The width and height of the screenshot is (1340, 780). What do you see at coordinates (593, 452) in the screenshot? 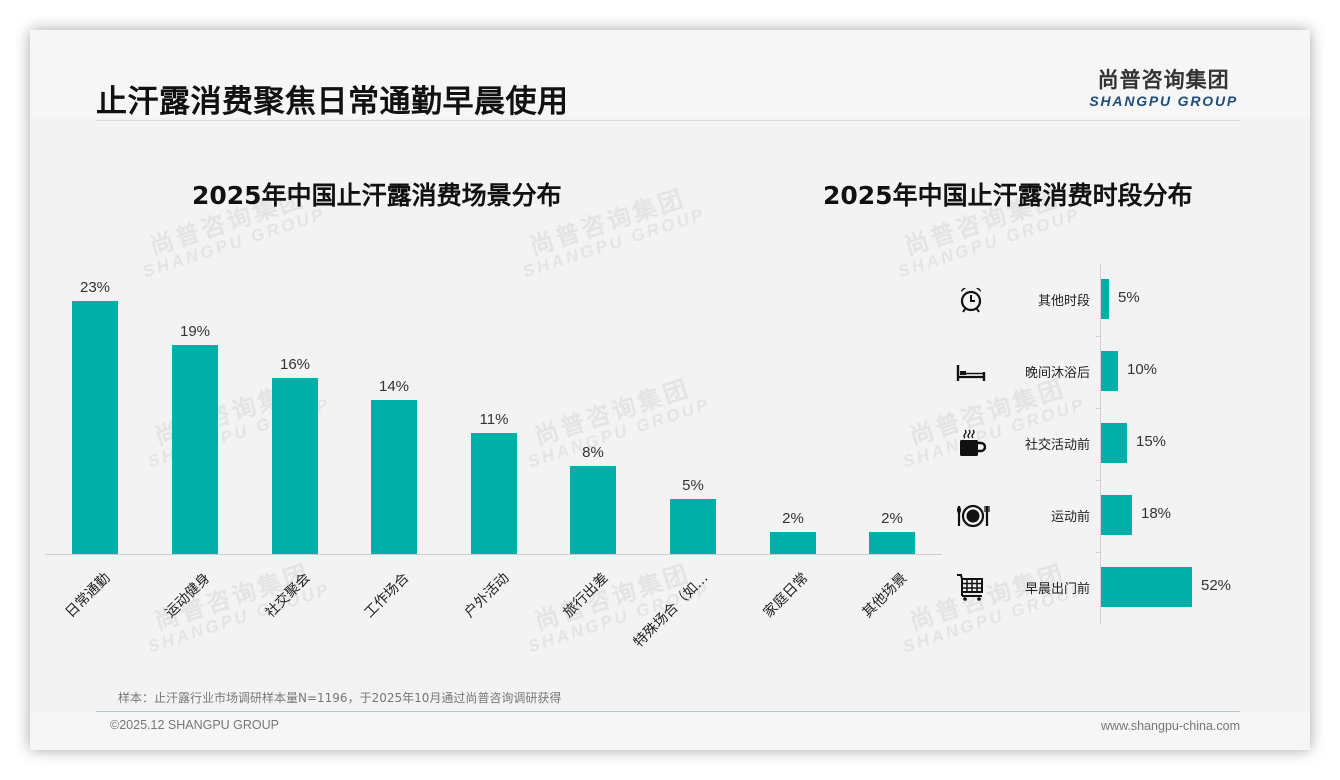
I see `bar-value-label: 8%` at bounding box center [593, 452].